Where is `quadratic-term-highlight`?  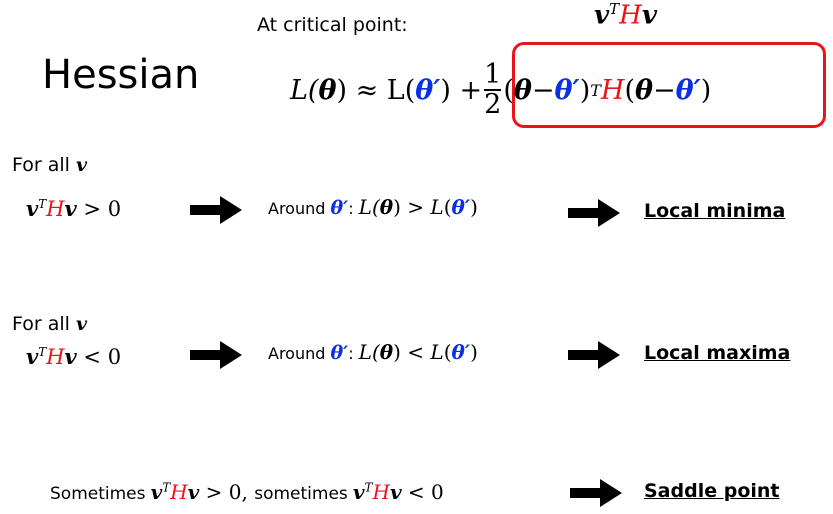 quadratic-term-highlight is located at coordinates (669, 85).